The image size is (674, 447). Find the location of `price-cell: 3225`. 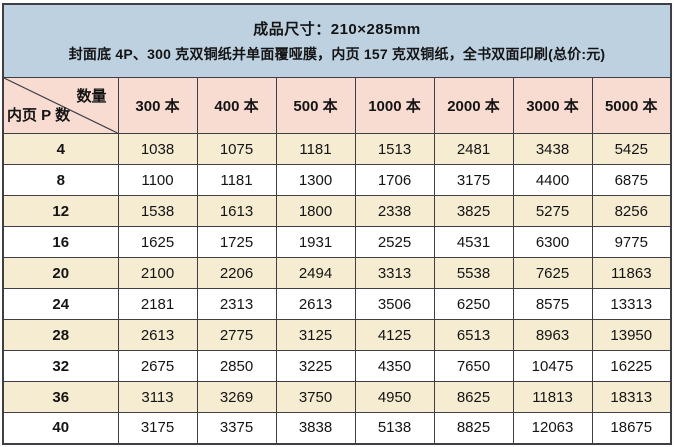

price-cell: 3225 is located at coordinates (315, 366).